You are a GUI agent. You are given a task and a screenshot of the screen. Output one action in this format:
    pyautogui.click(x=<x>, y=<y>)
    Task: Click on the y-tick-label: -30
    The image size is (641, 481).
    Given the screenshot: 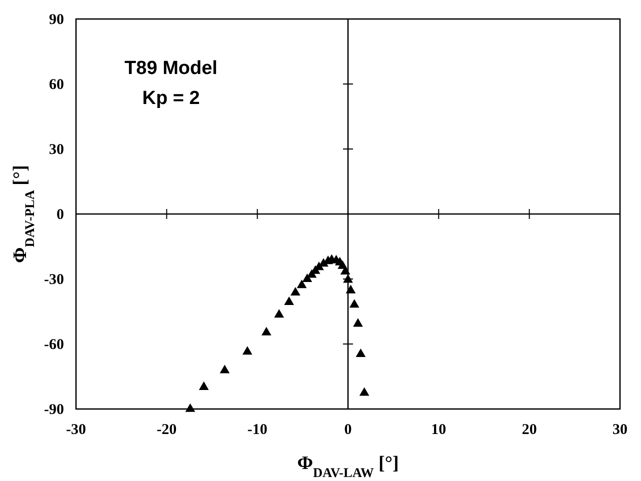 What is the action you would take?
    pyautogui.click(x=54, y=280)
    